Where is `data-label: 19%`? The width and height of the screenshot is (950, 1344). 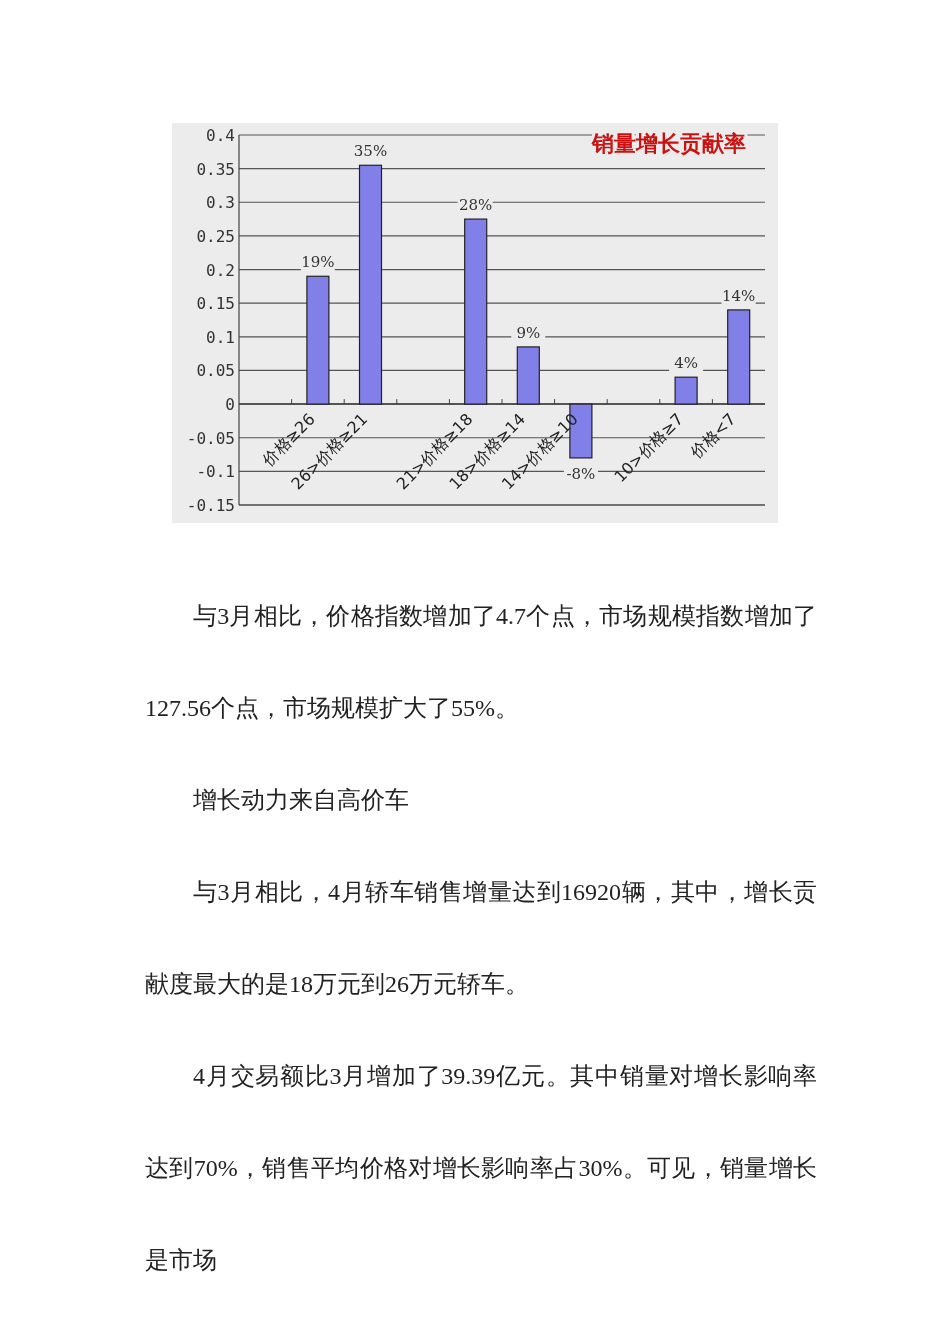
data-label: 19% is located at coordinates (318, 262).